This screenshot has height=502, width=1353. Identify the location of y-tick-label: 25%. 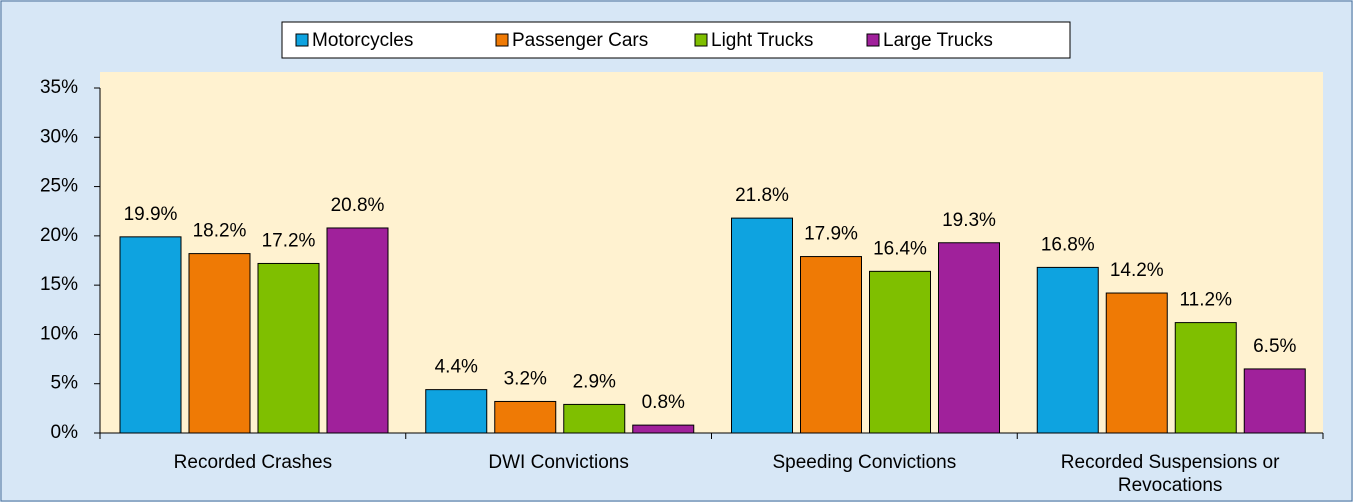
(59, 186).